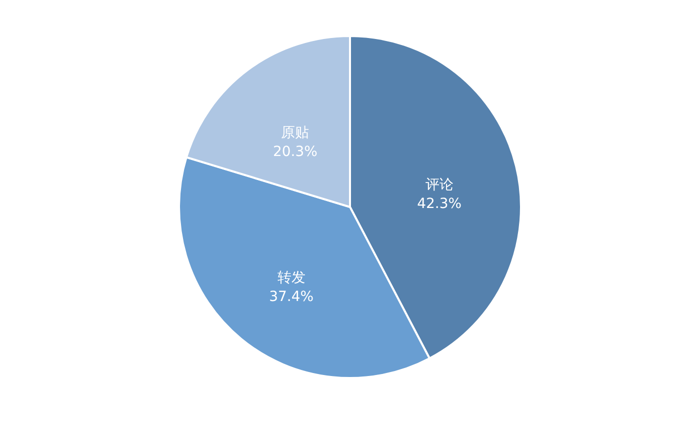 This screenshot has width=700, height=429. What do you see at coordinates (439, 184) in the screenshot?
I see `slice-label: 评论` at bounding box center [439, 184].